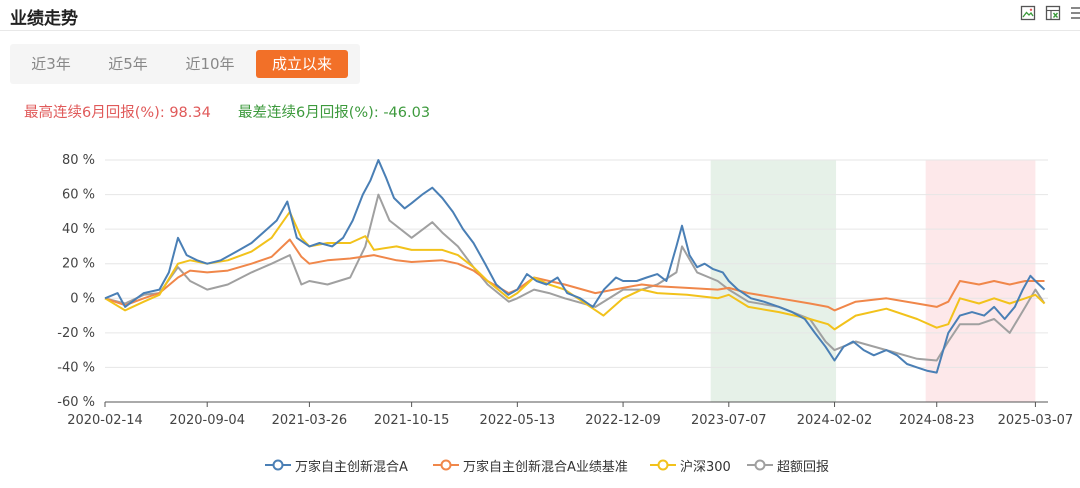 This screenshot has width=1080, height=488. I want to click on legend-label-fund: 万家自主创新混合A, so click(351, 467).